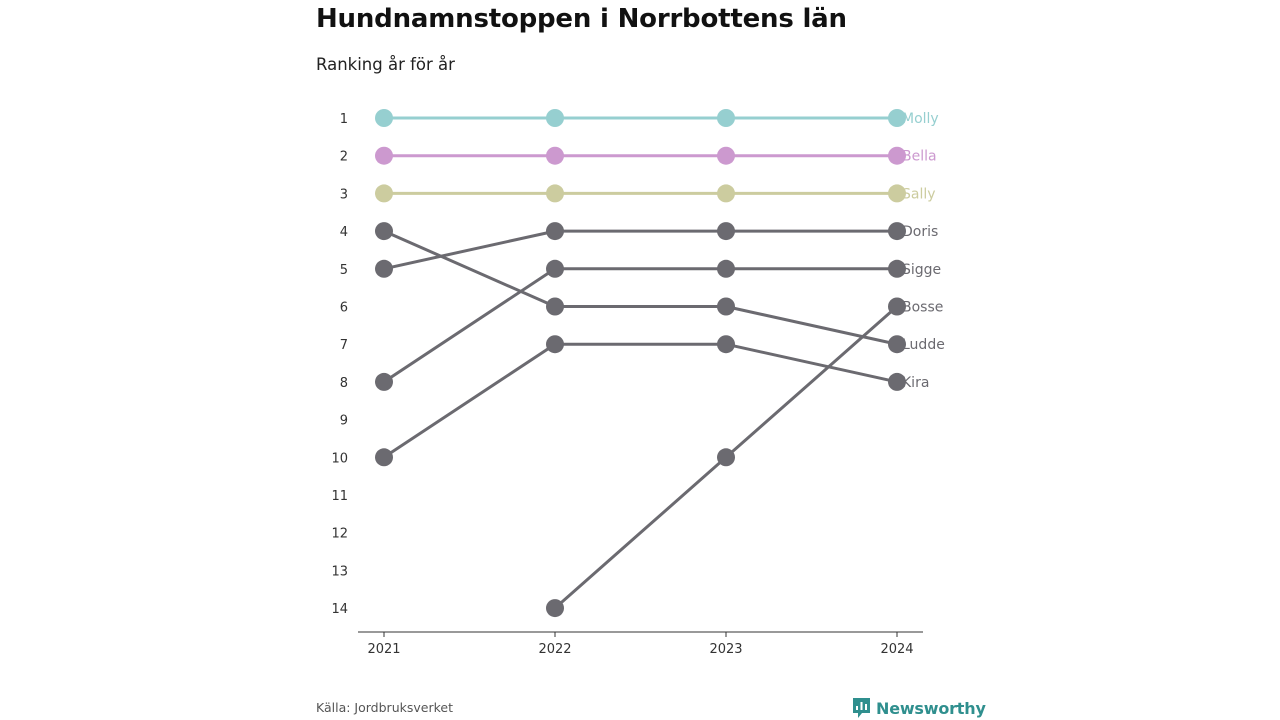 This screenshot has height=720, width=1280. What do you see at coordinates (344, 194) in the screenshot?
I see `y-tick-label: 3` at bounding box center [344, 194].